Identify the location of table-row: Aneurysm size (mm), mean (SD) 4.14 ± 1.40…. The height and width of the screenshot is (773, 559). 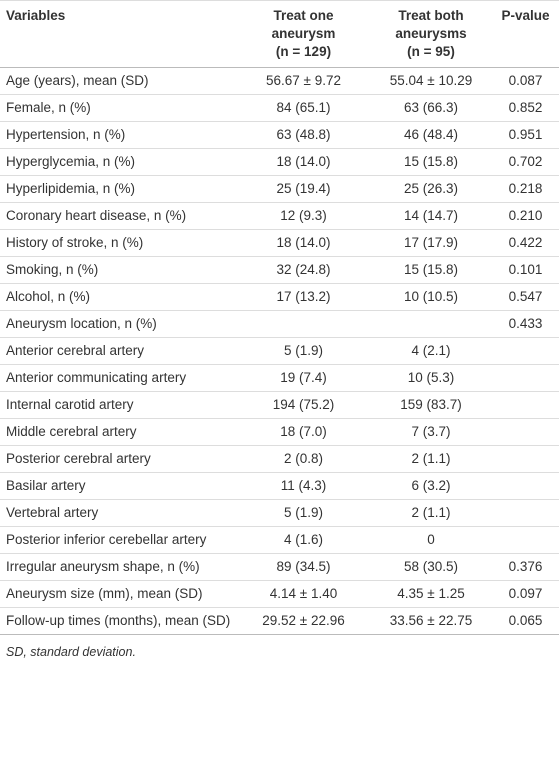
(279, 594).